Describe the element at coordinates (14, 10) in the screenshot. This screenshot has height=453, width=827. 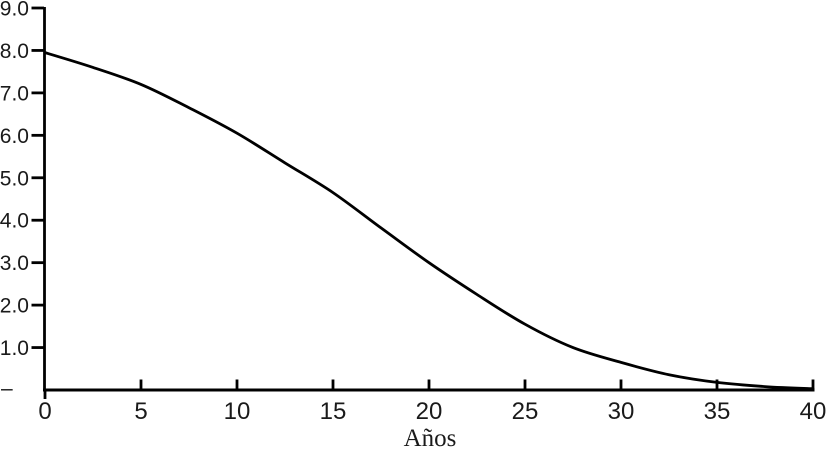
I see `y-tick-label: 9.0` at that location.